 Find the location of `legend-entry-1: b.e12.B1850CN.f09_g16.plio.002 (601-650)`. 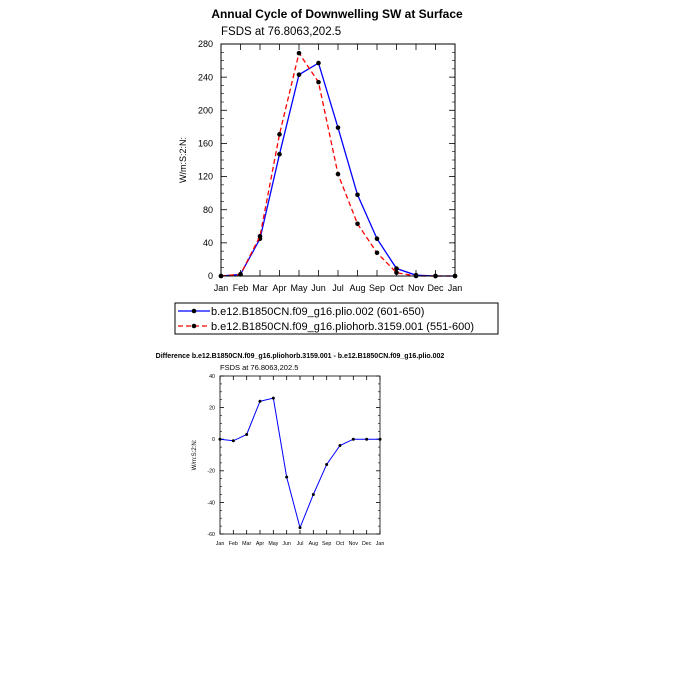

legend-entry-1: b.e12.B1850CN.f09_g16.plio.002 (601-650) is located at coordinates (301, 312).